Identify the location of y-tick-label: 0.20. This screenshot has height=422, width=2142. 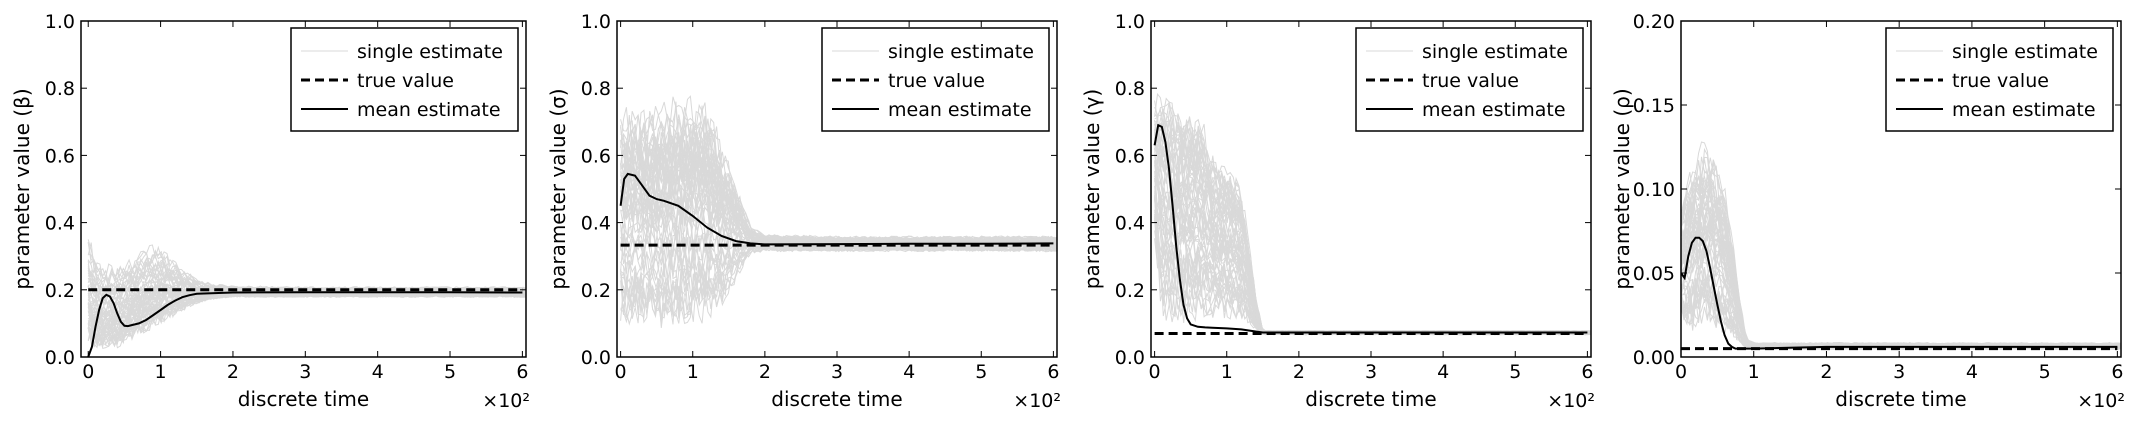
(1654, 22).